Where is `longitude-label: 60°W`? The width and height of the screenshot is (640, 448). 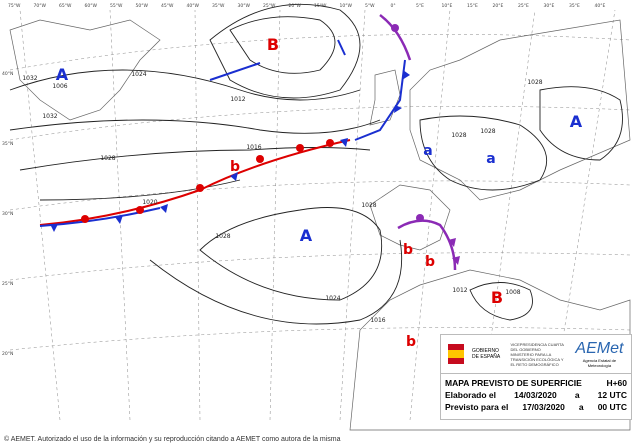
longitude-label: 60°W is located at coordinates (91, 6).